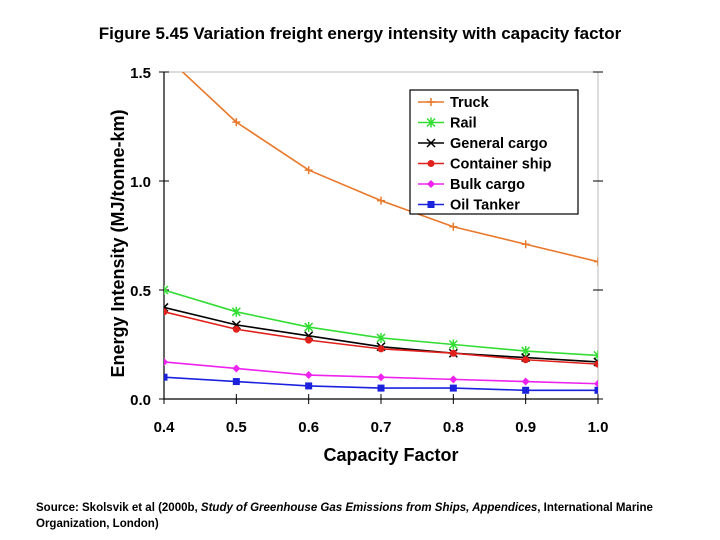 The height and width of the screenshot is (540, 720). Describe the element at coordinates (140, 400) in the screenshot. I see `y-tick-label: 0.0` at that location.